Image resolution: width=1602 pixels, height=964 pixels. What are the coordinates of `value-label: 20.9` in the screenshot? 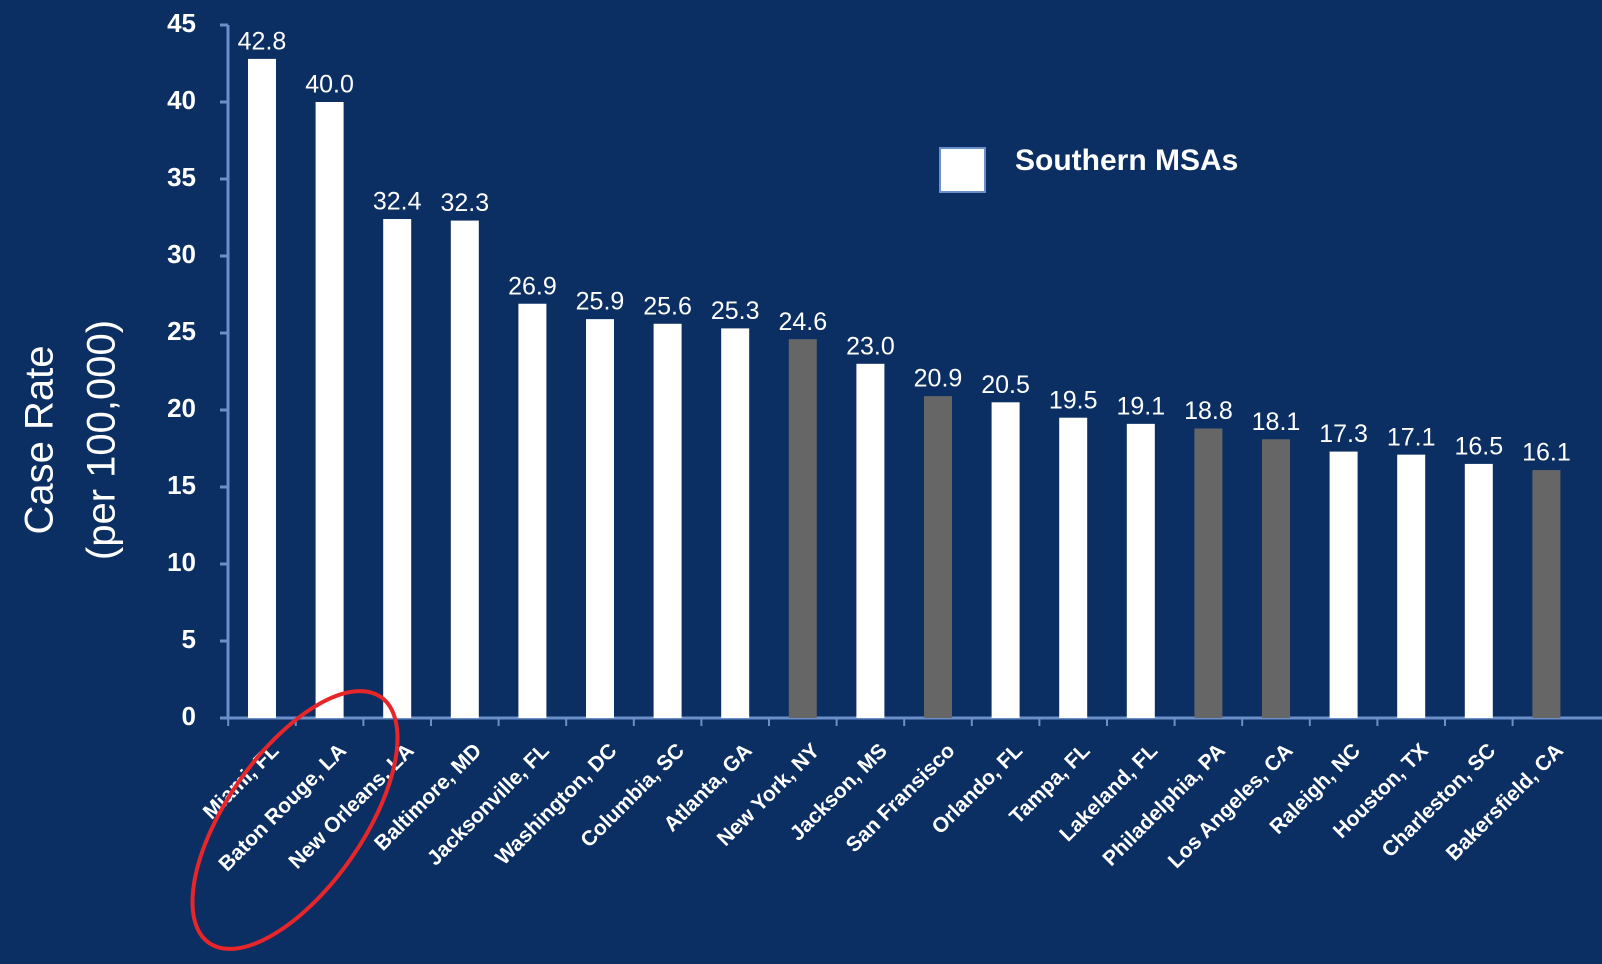 It's located at (938, 379).